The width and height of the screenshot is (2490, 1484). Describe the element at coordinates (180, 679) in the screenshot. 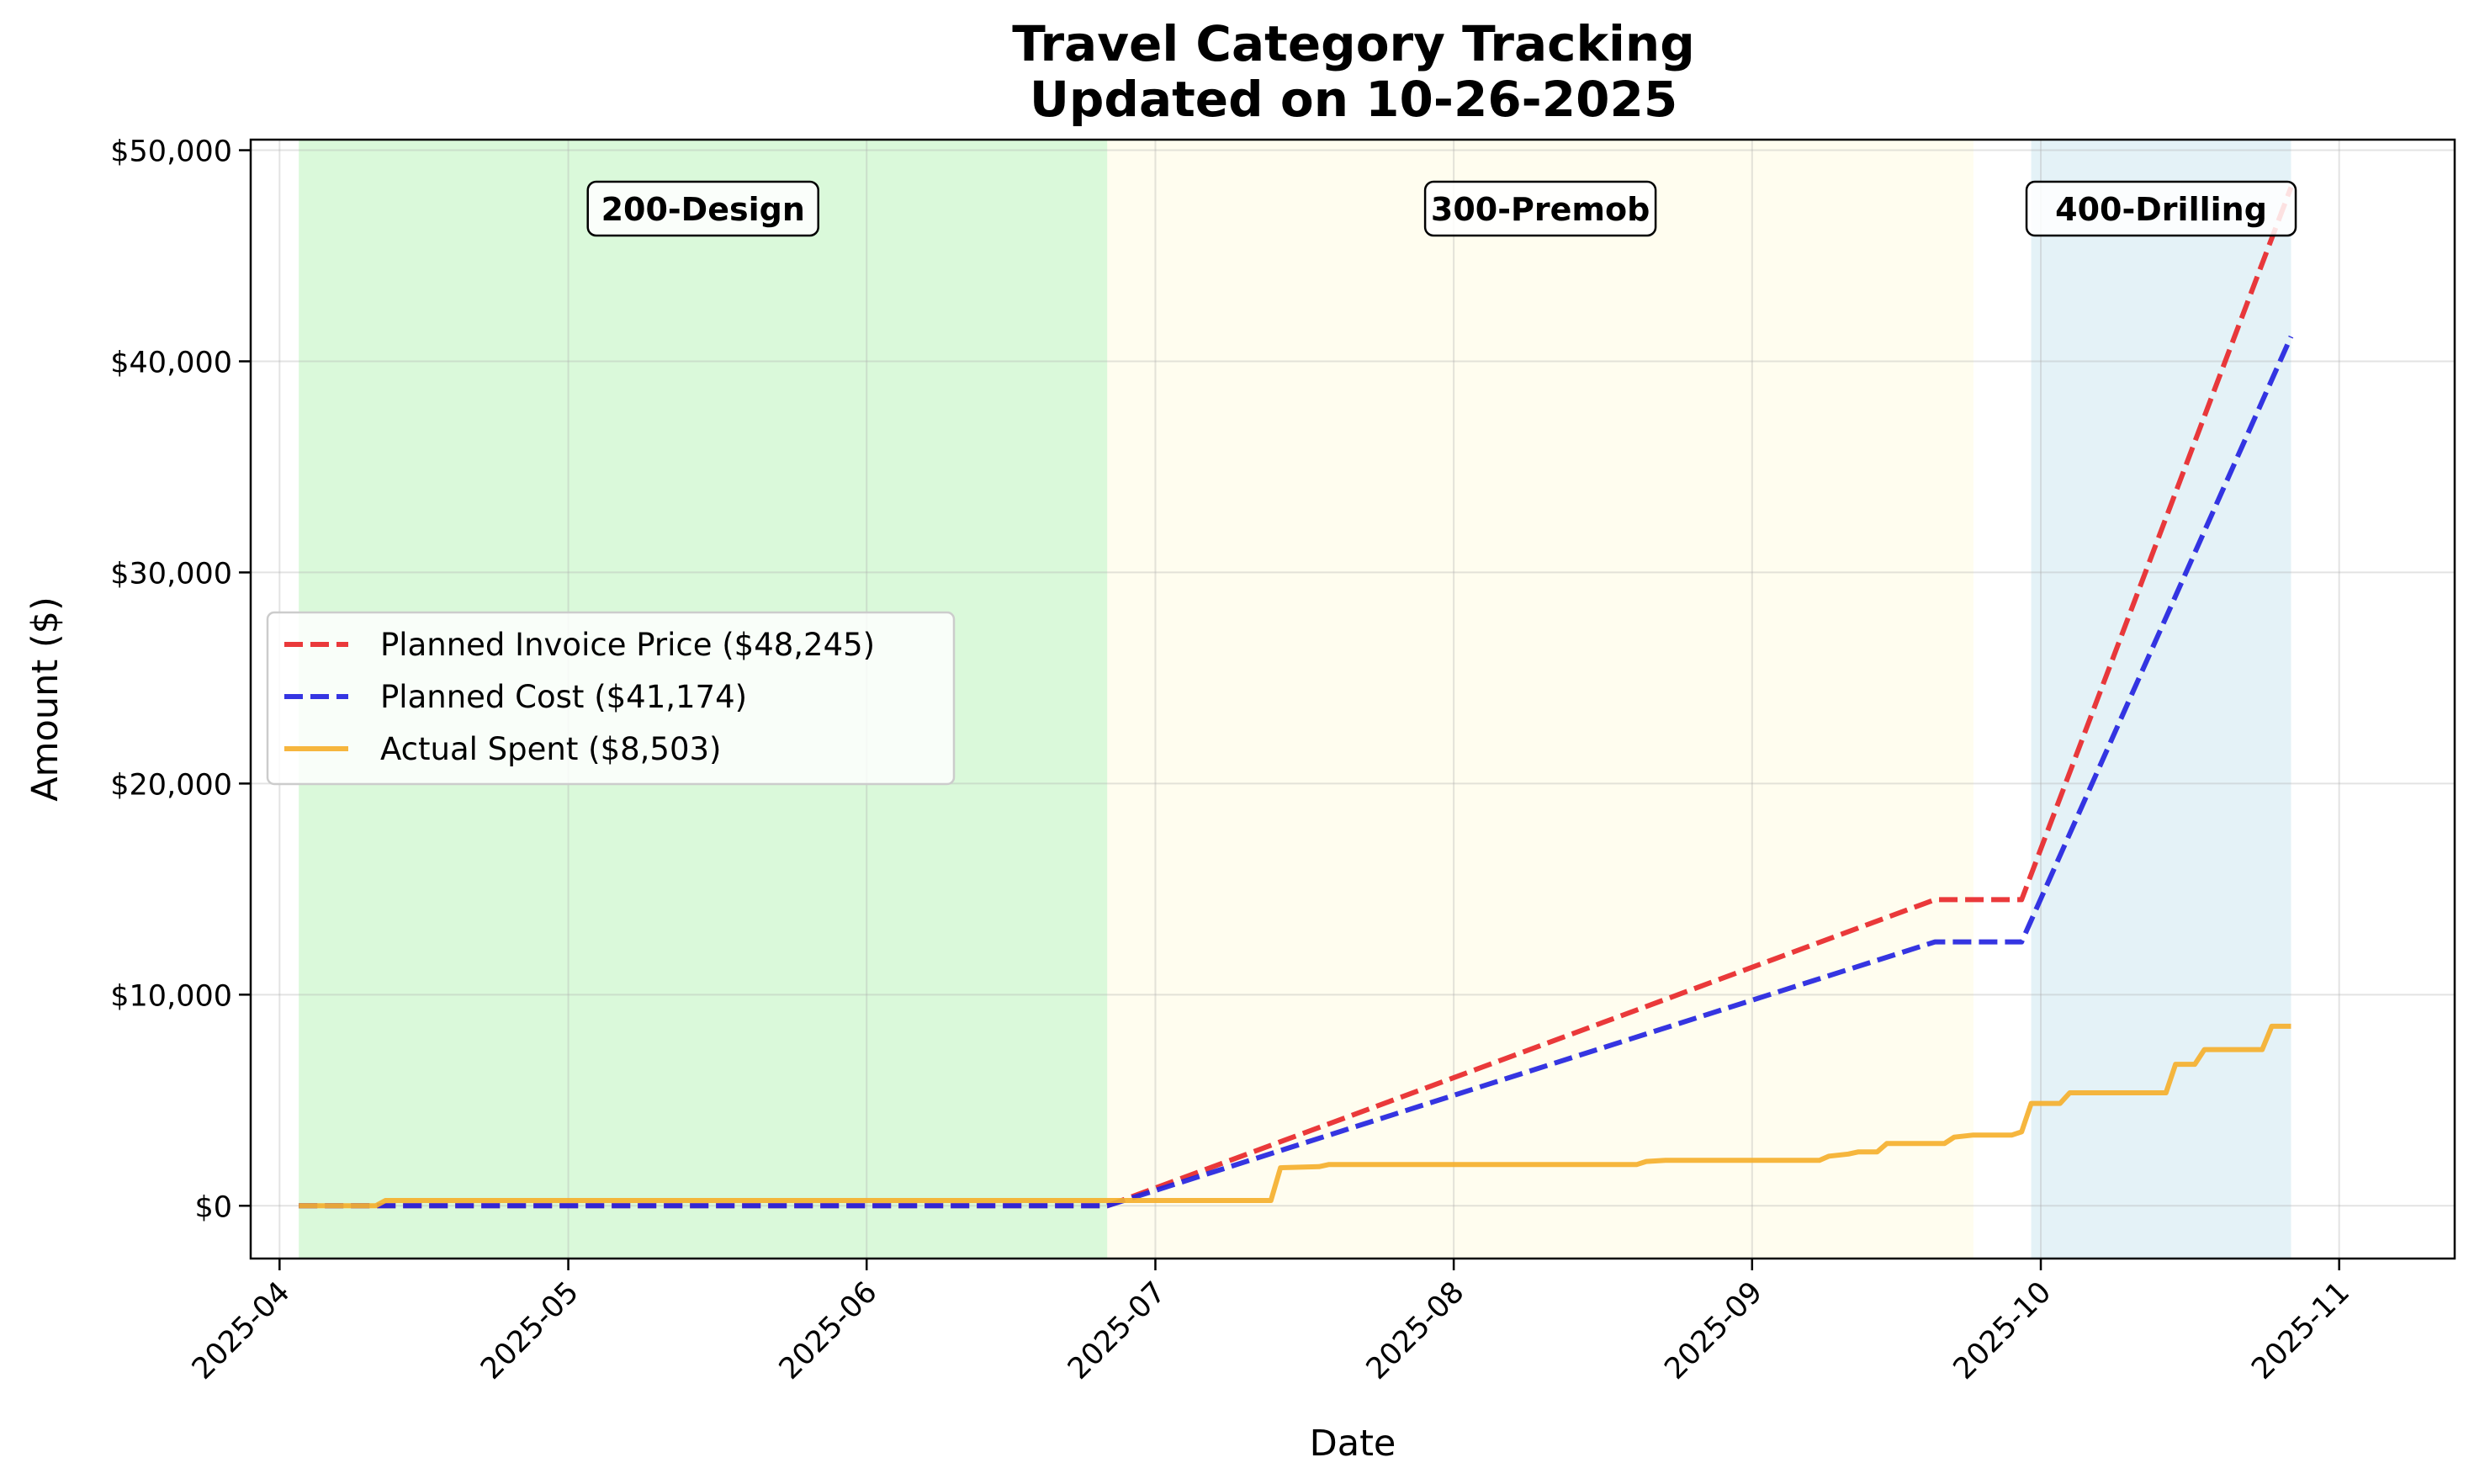

I see `y-axis-ticks: $0 $10,000 $20,000 $30,000 $40,000 $50,000` at that location.